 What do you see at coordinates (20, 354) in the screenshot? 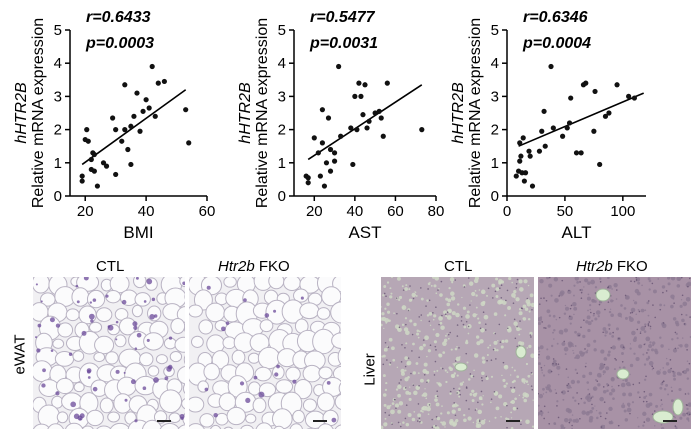
I see `ewat-side-label: eWAT` at bounding box center [20, 354].